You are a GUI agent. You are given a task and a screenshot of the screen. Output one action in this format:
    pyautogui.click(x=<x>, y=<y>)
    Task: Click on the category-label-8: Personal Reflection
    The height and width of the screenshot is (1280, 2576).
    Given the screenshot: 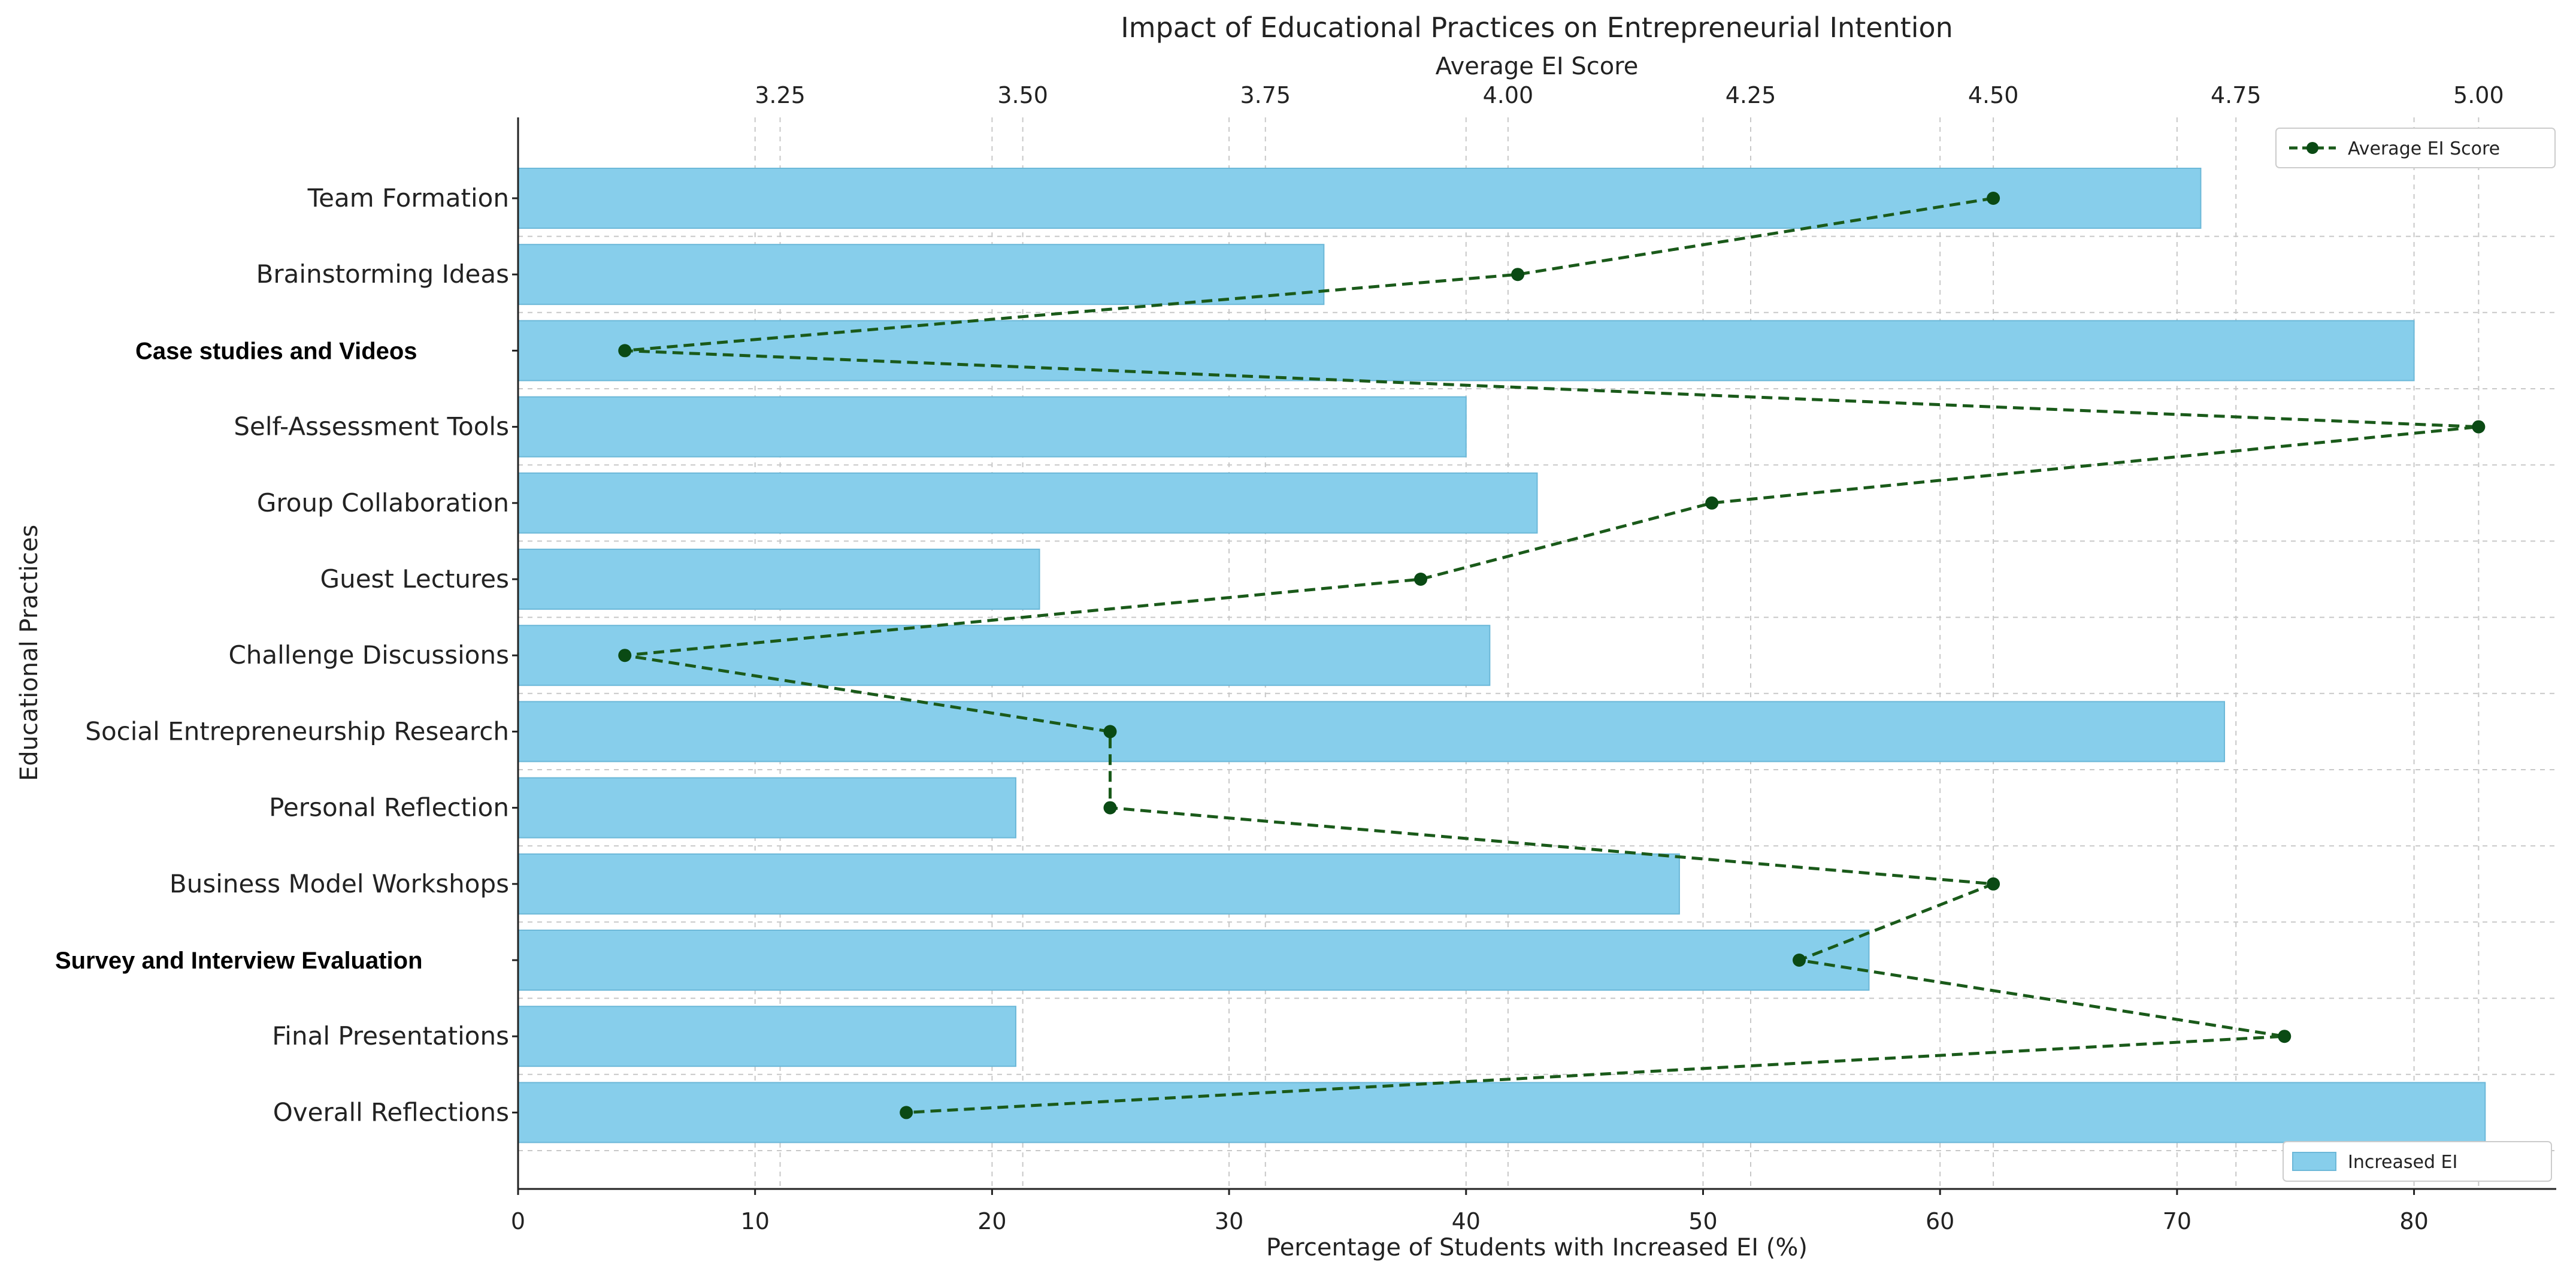 What is the action you would take?
    pyautogui.click(x=389, y=807)
    